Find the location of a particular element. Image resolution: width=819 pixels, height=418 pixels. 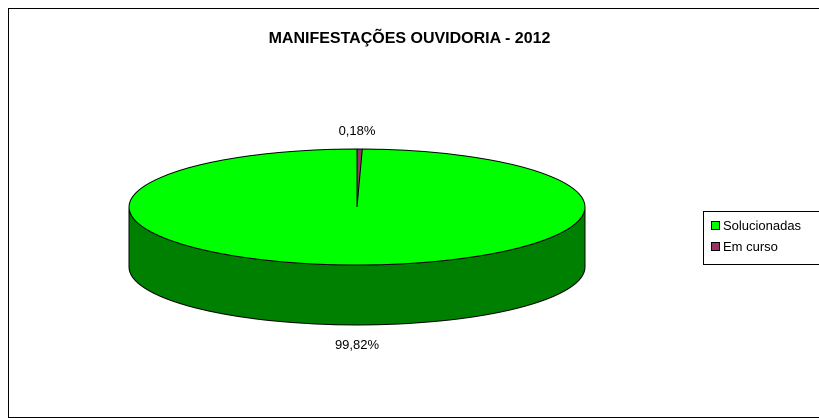

legend-swatch-em-curso is located at coordinates (715, 247).